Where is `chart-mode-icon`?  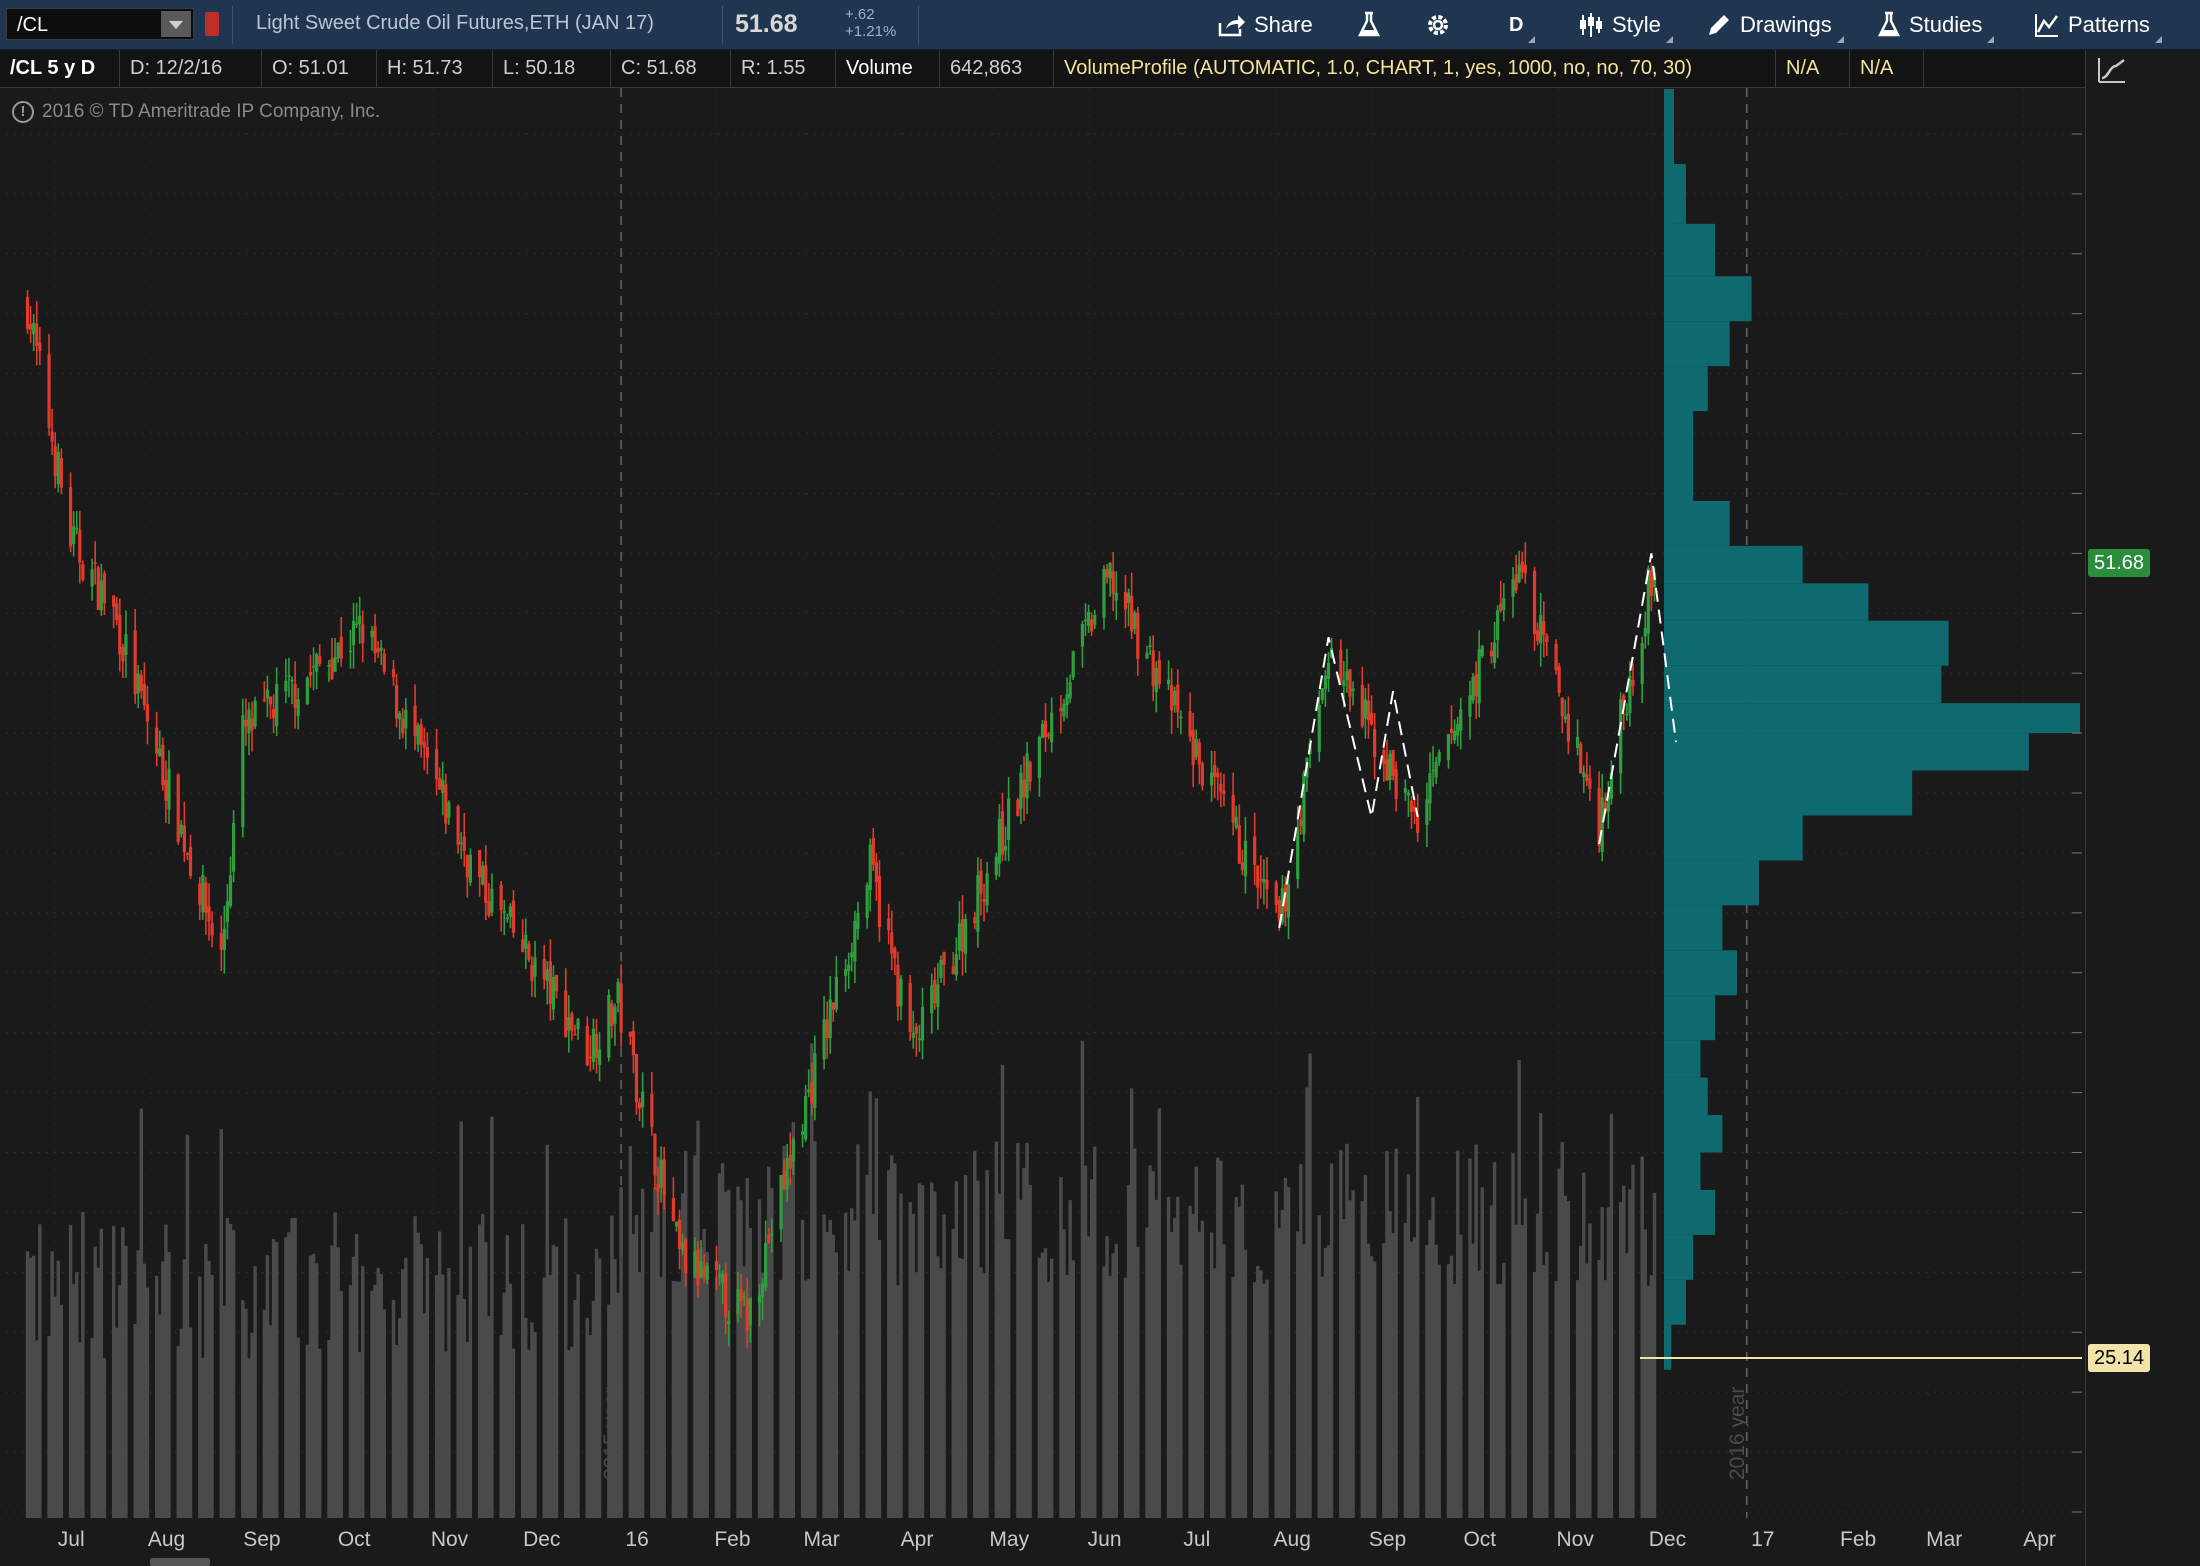
chart-mode-icon is located at coordinates (2112, 70).